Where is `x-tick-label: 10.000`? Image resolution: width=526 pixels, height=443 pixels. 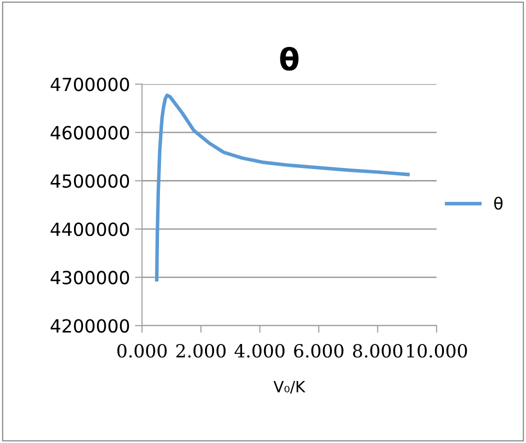 x-tick-label: 10.000 is located at coordinates (437, 351).